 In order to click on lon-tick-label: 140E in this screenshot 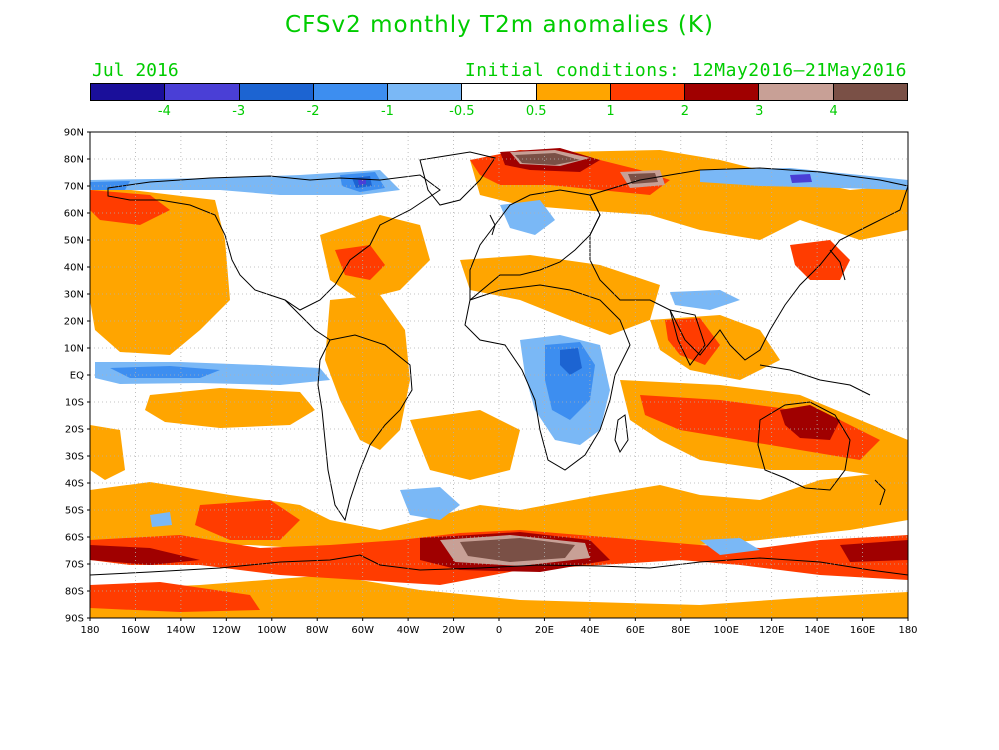, I will do `click(816, 630)`.